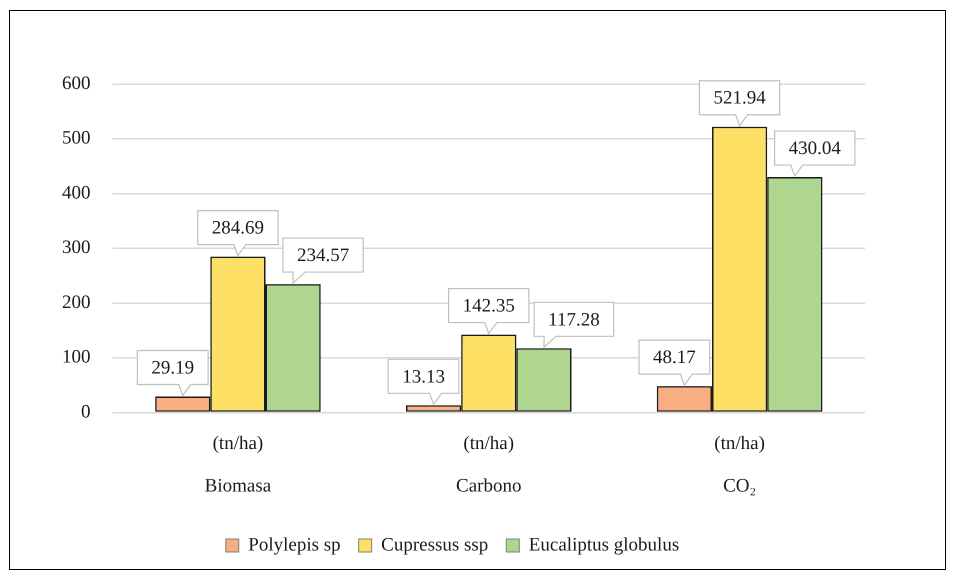 Image resolution: width=957 pixels, height=575 pixels. I want to click on x-tick-label: (tn/ha) CO₂, so click(739, 464).